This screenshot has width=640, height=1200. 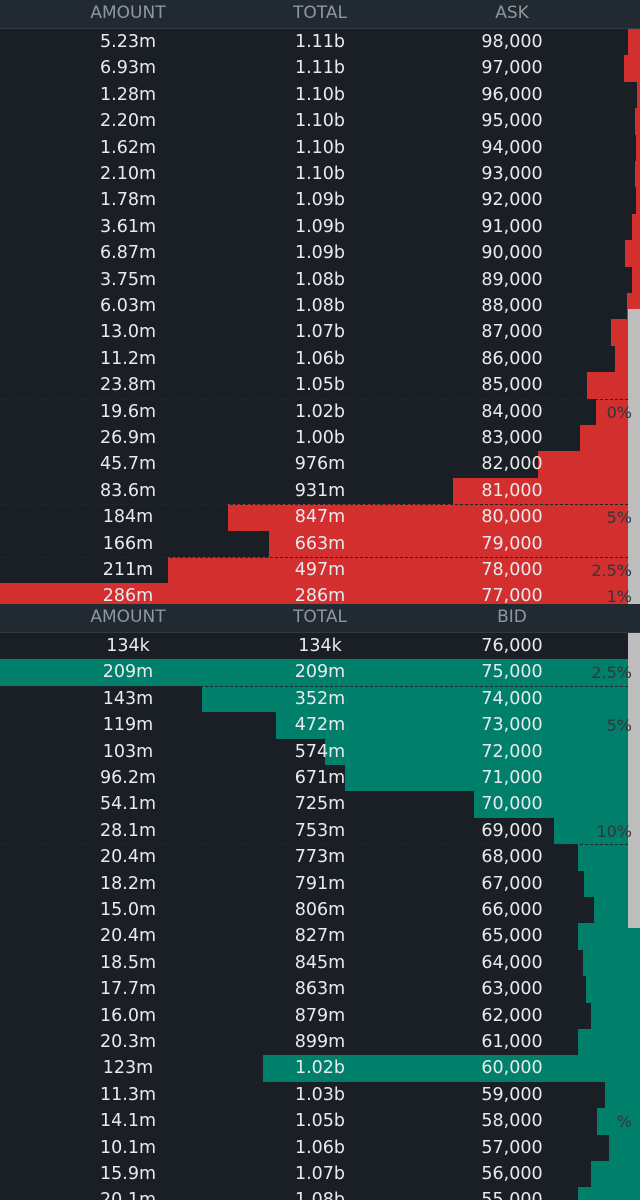 I want to click on ask-total-cell: 976m, so click(x=320, y=464).